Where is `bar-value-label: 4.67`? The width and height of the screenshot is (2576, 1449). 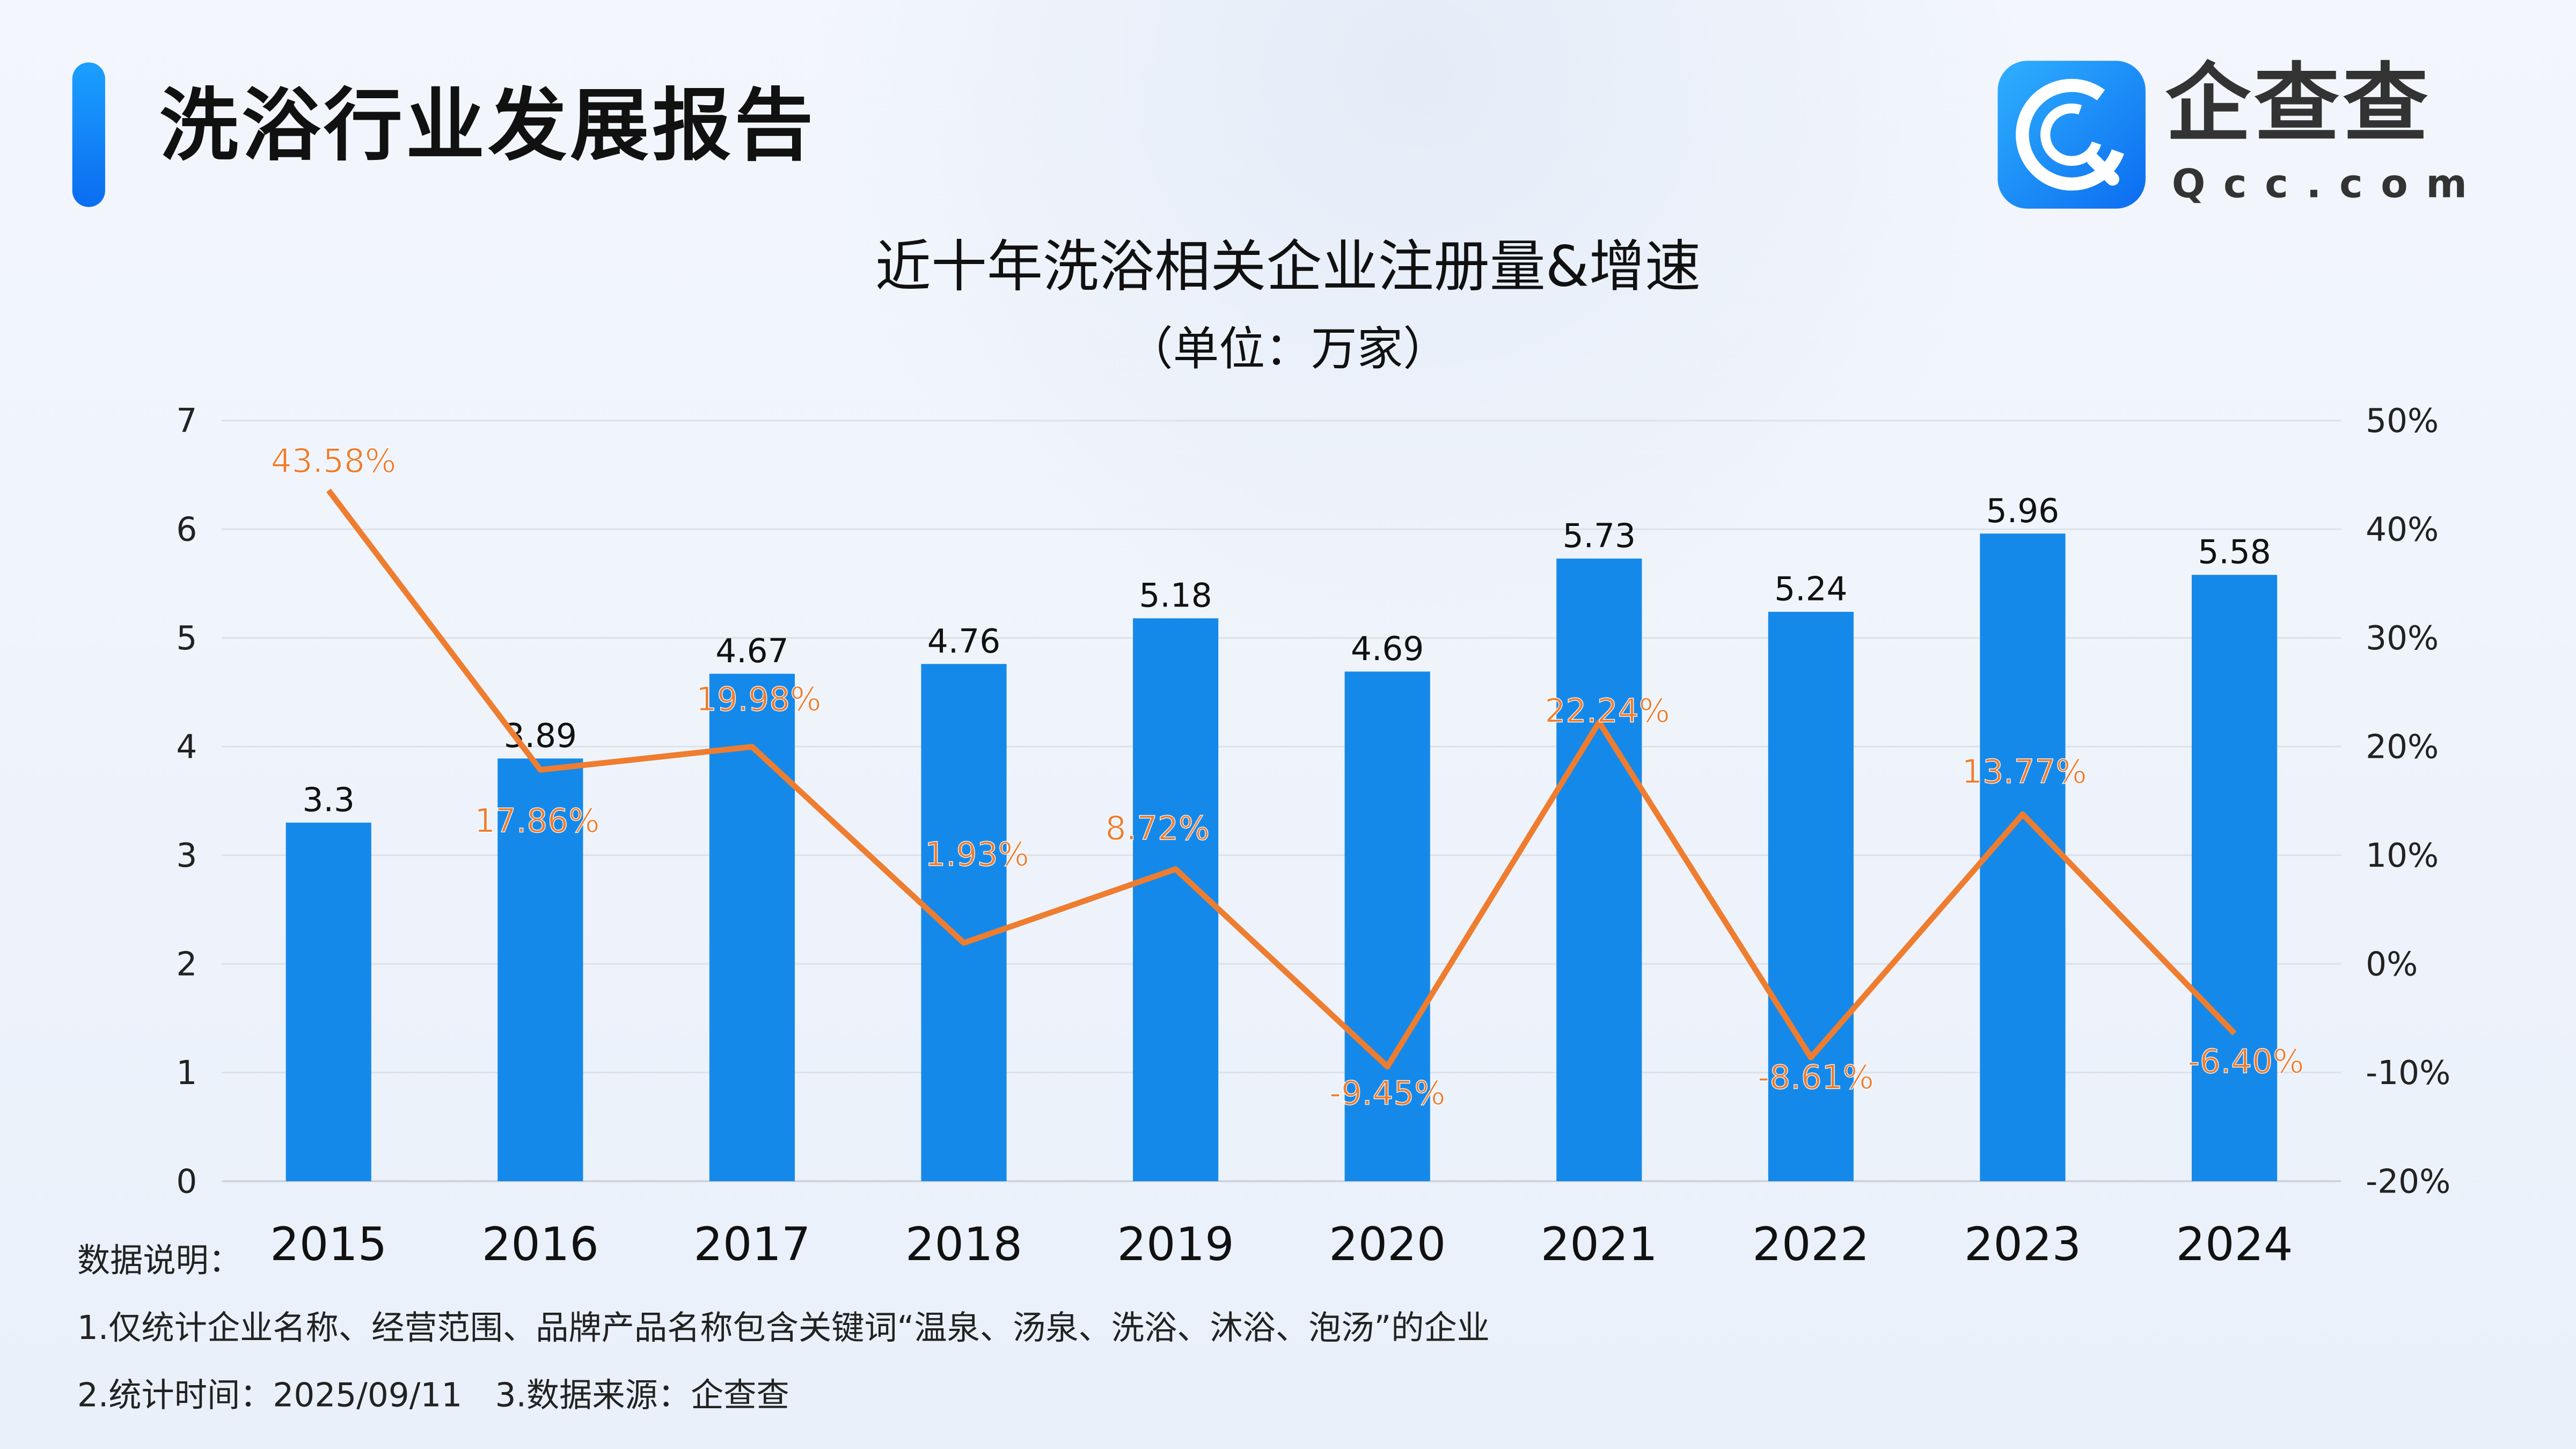
bar-value-label: 4.67 is located at coordinates (751, 651).